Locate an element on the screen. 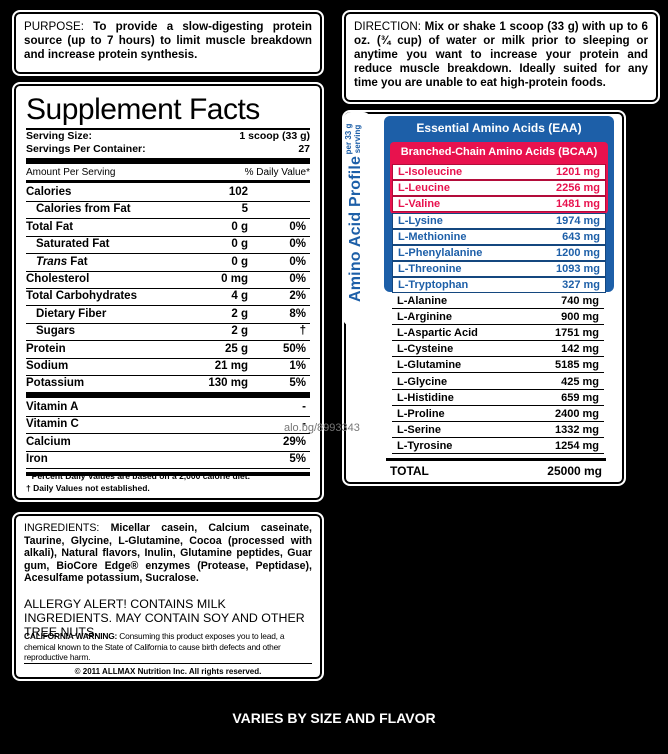 The image size is (668, 754). nutrient-name: Sodium is located at coordinates (47, 366).